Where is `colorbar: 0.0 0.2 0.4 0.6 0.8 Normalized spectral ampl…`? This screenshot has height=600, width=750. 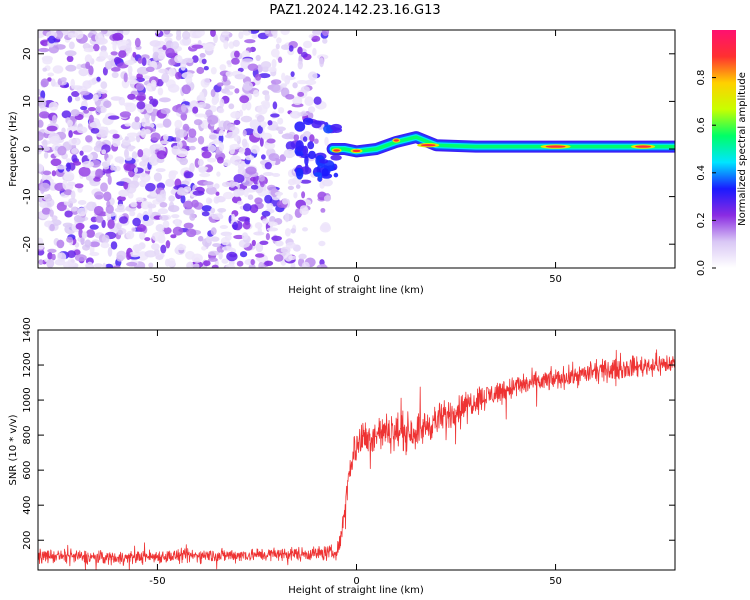 colorbar: 0.0 0.2 0.4 0.6 0.8 Normalized spectral ampl… is located at coordinates (722, 153).